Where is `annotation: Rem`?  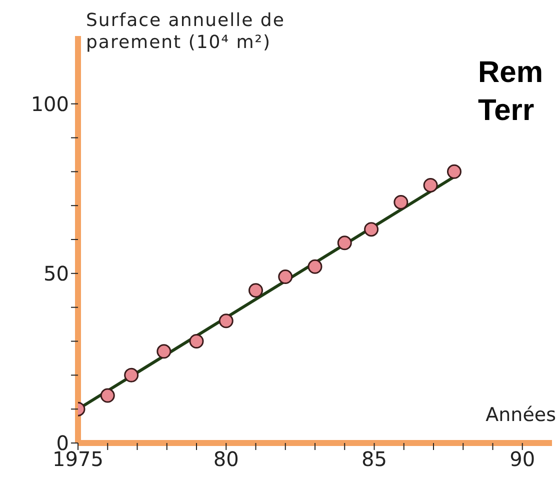 annotation: Rem is located at coordinates (511, 73).